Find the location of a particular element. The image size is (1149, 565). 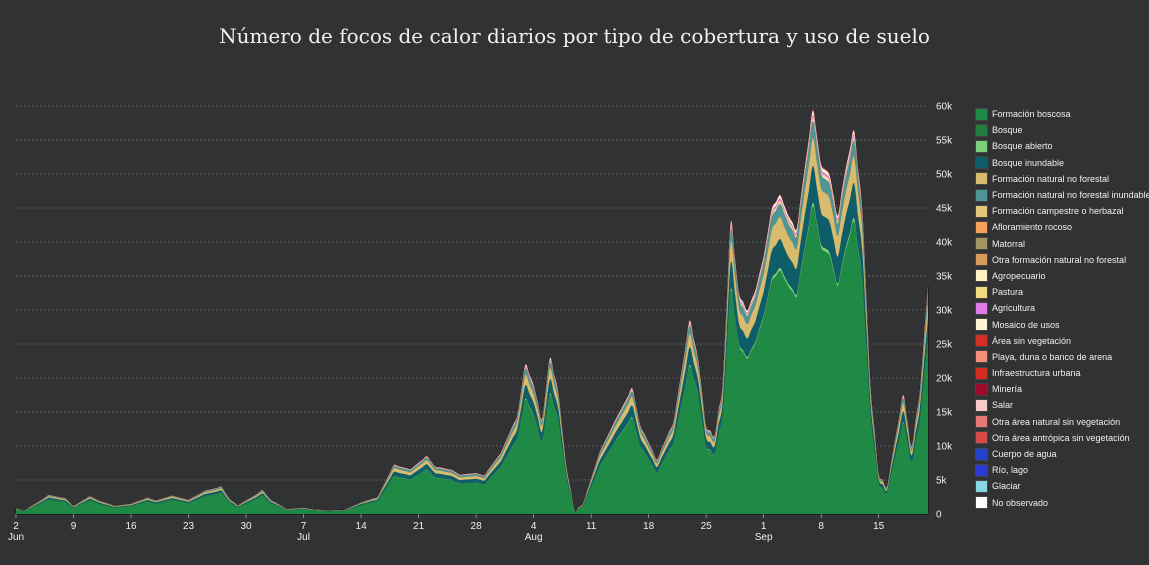

y-tick-label: 20k is located at coordinates (944, 379).